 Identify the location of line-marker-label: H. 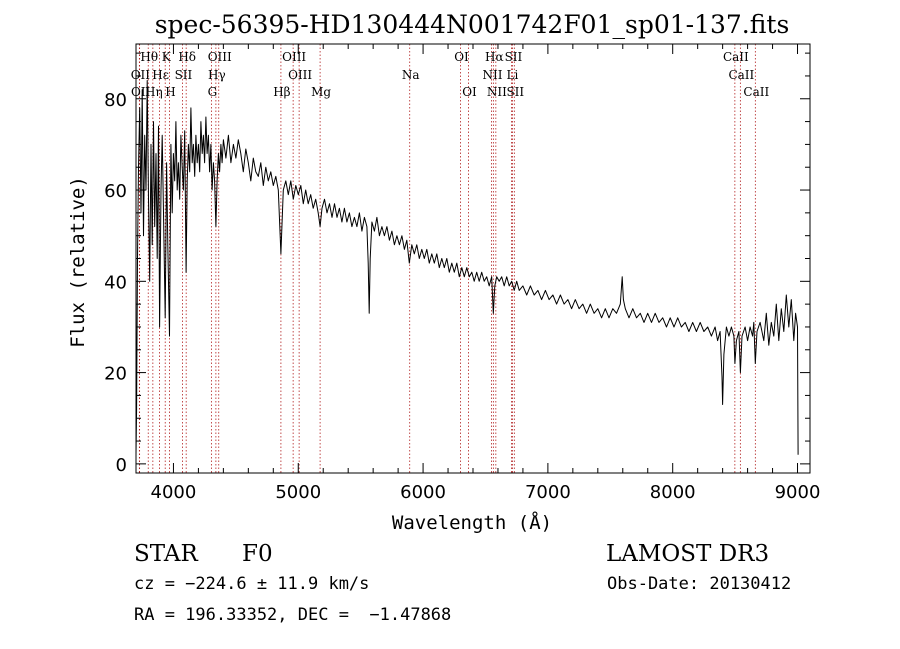
(170, 92).